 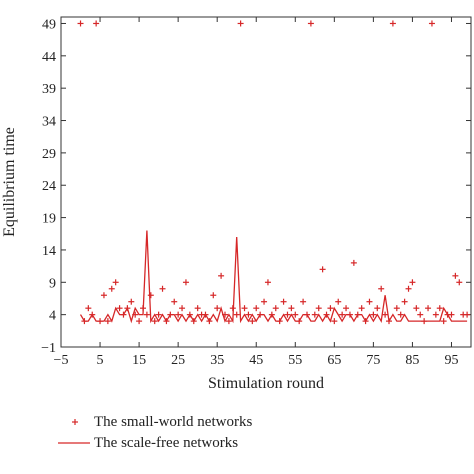 What do you see at coordinates (412, 360) in the screenshot?
I see `x-tick-label: 85` at bounding box center [412, 360].